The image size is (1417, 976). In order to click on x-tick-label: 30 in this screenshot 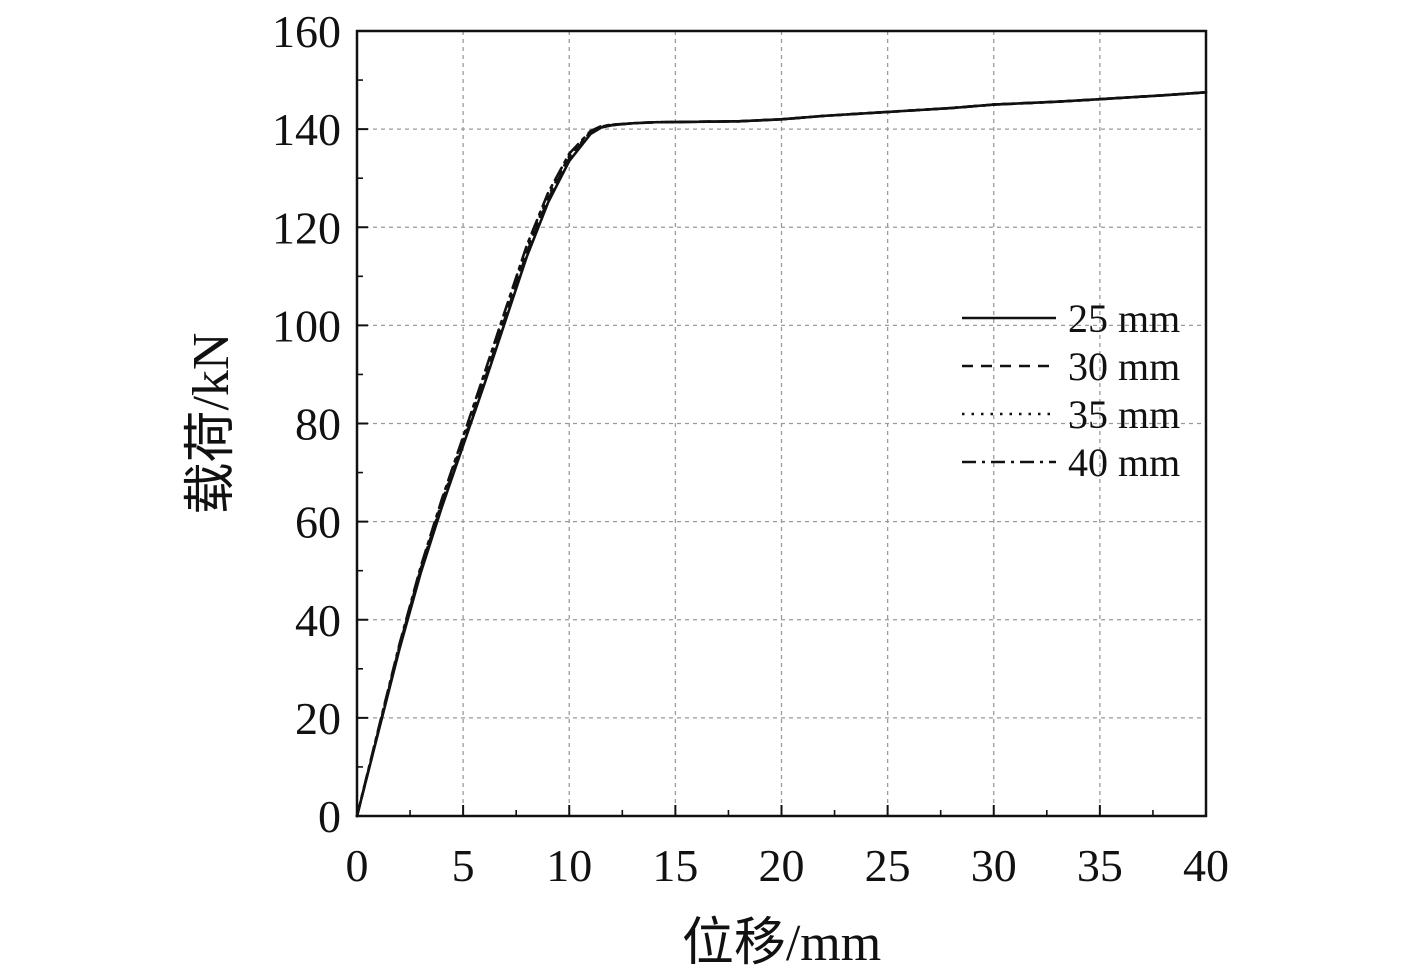, I will do `click(994, 865)`.